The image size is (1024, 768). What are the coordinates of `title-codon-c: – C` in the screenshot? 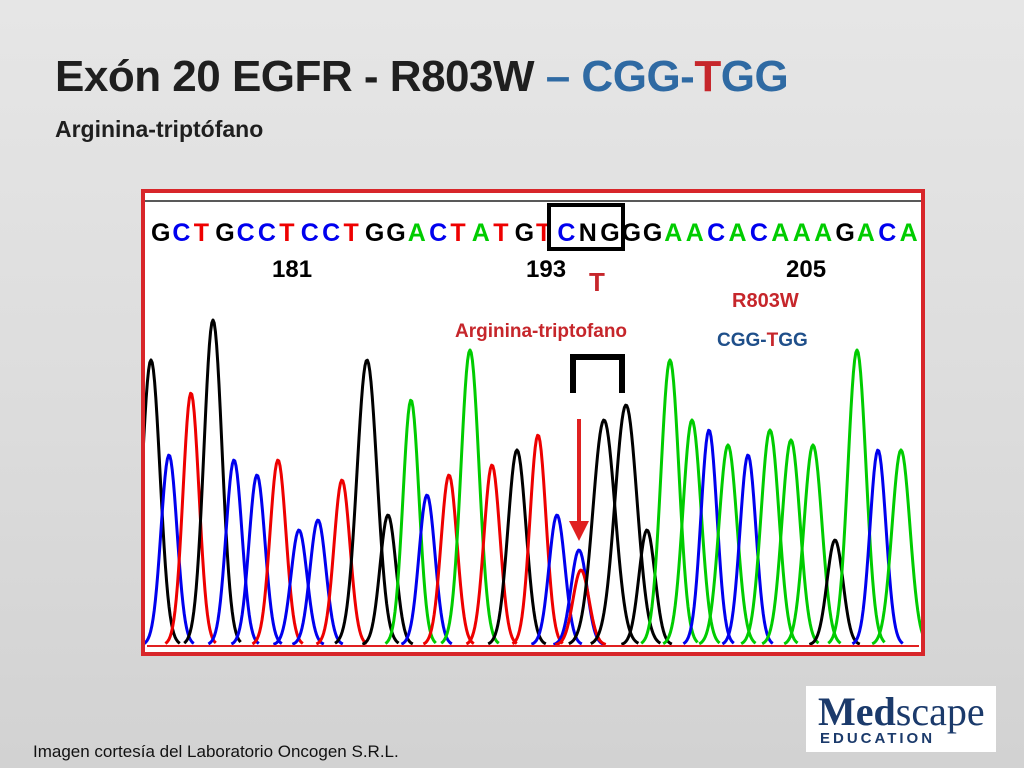 It's located at (579, 76).